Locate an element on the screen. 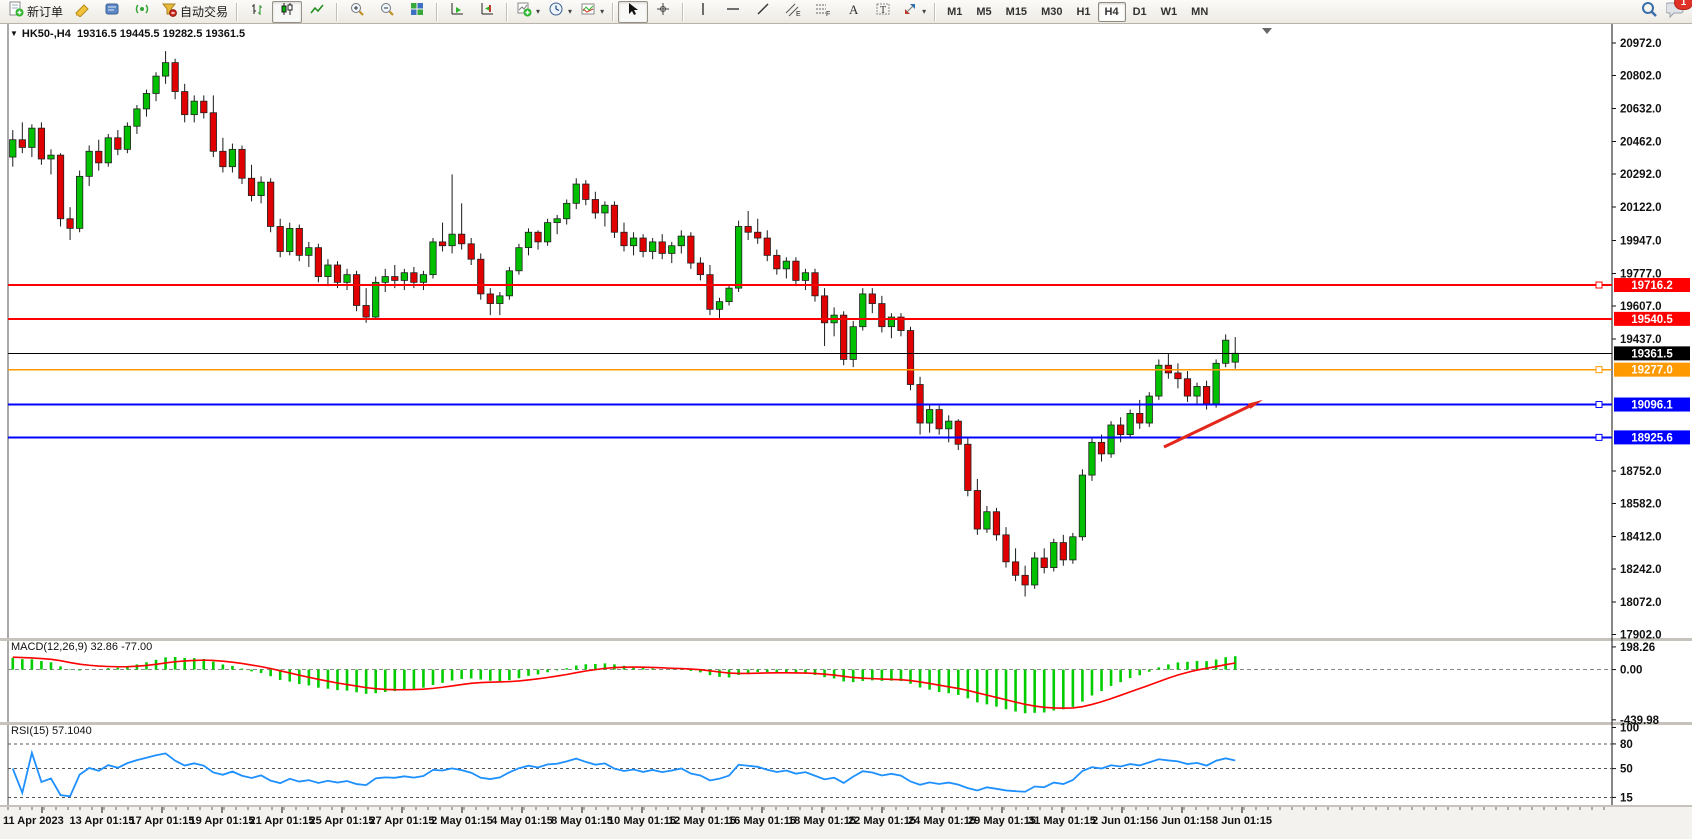 Image resolution: width=1692 pixels, height=839 pixels. chart-shift-button is located at coordinates (487, 12).